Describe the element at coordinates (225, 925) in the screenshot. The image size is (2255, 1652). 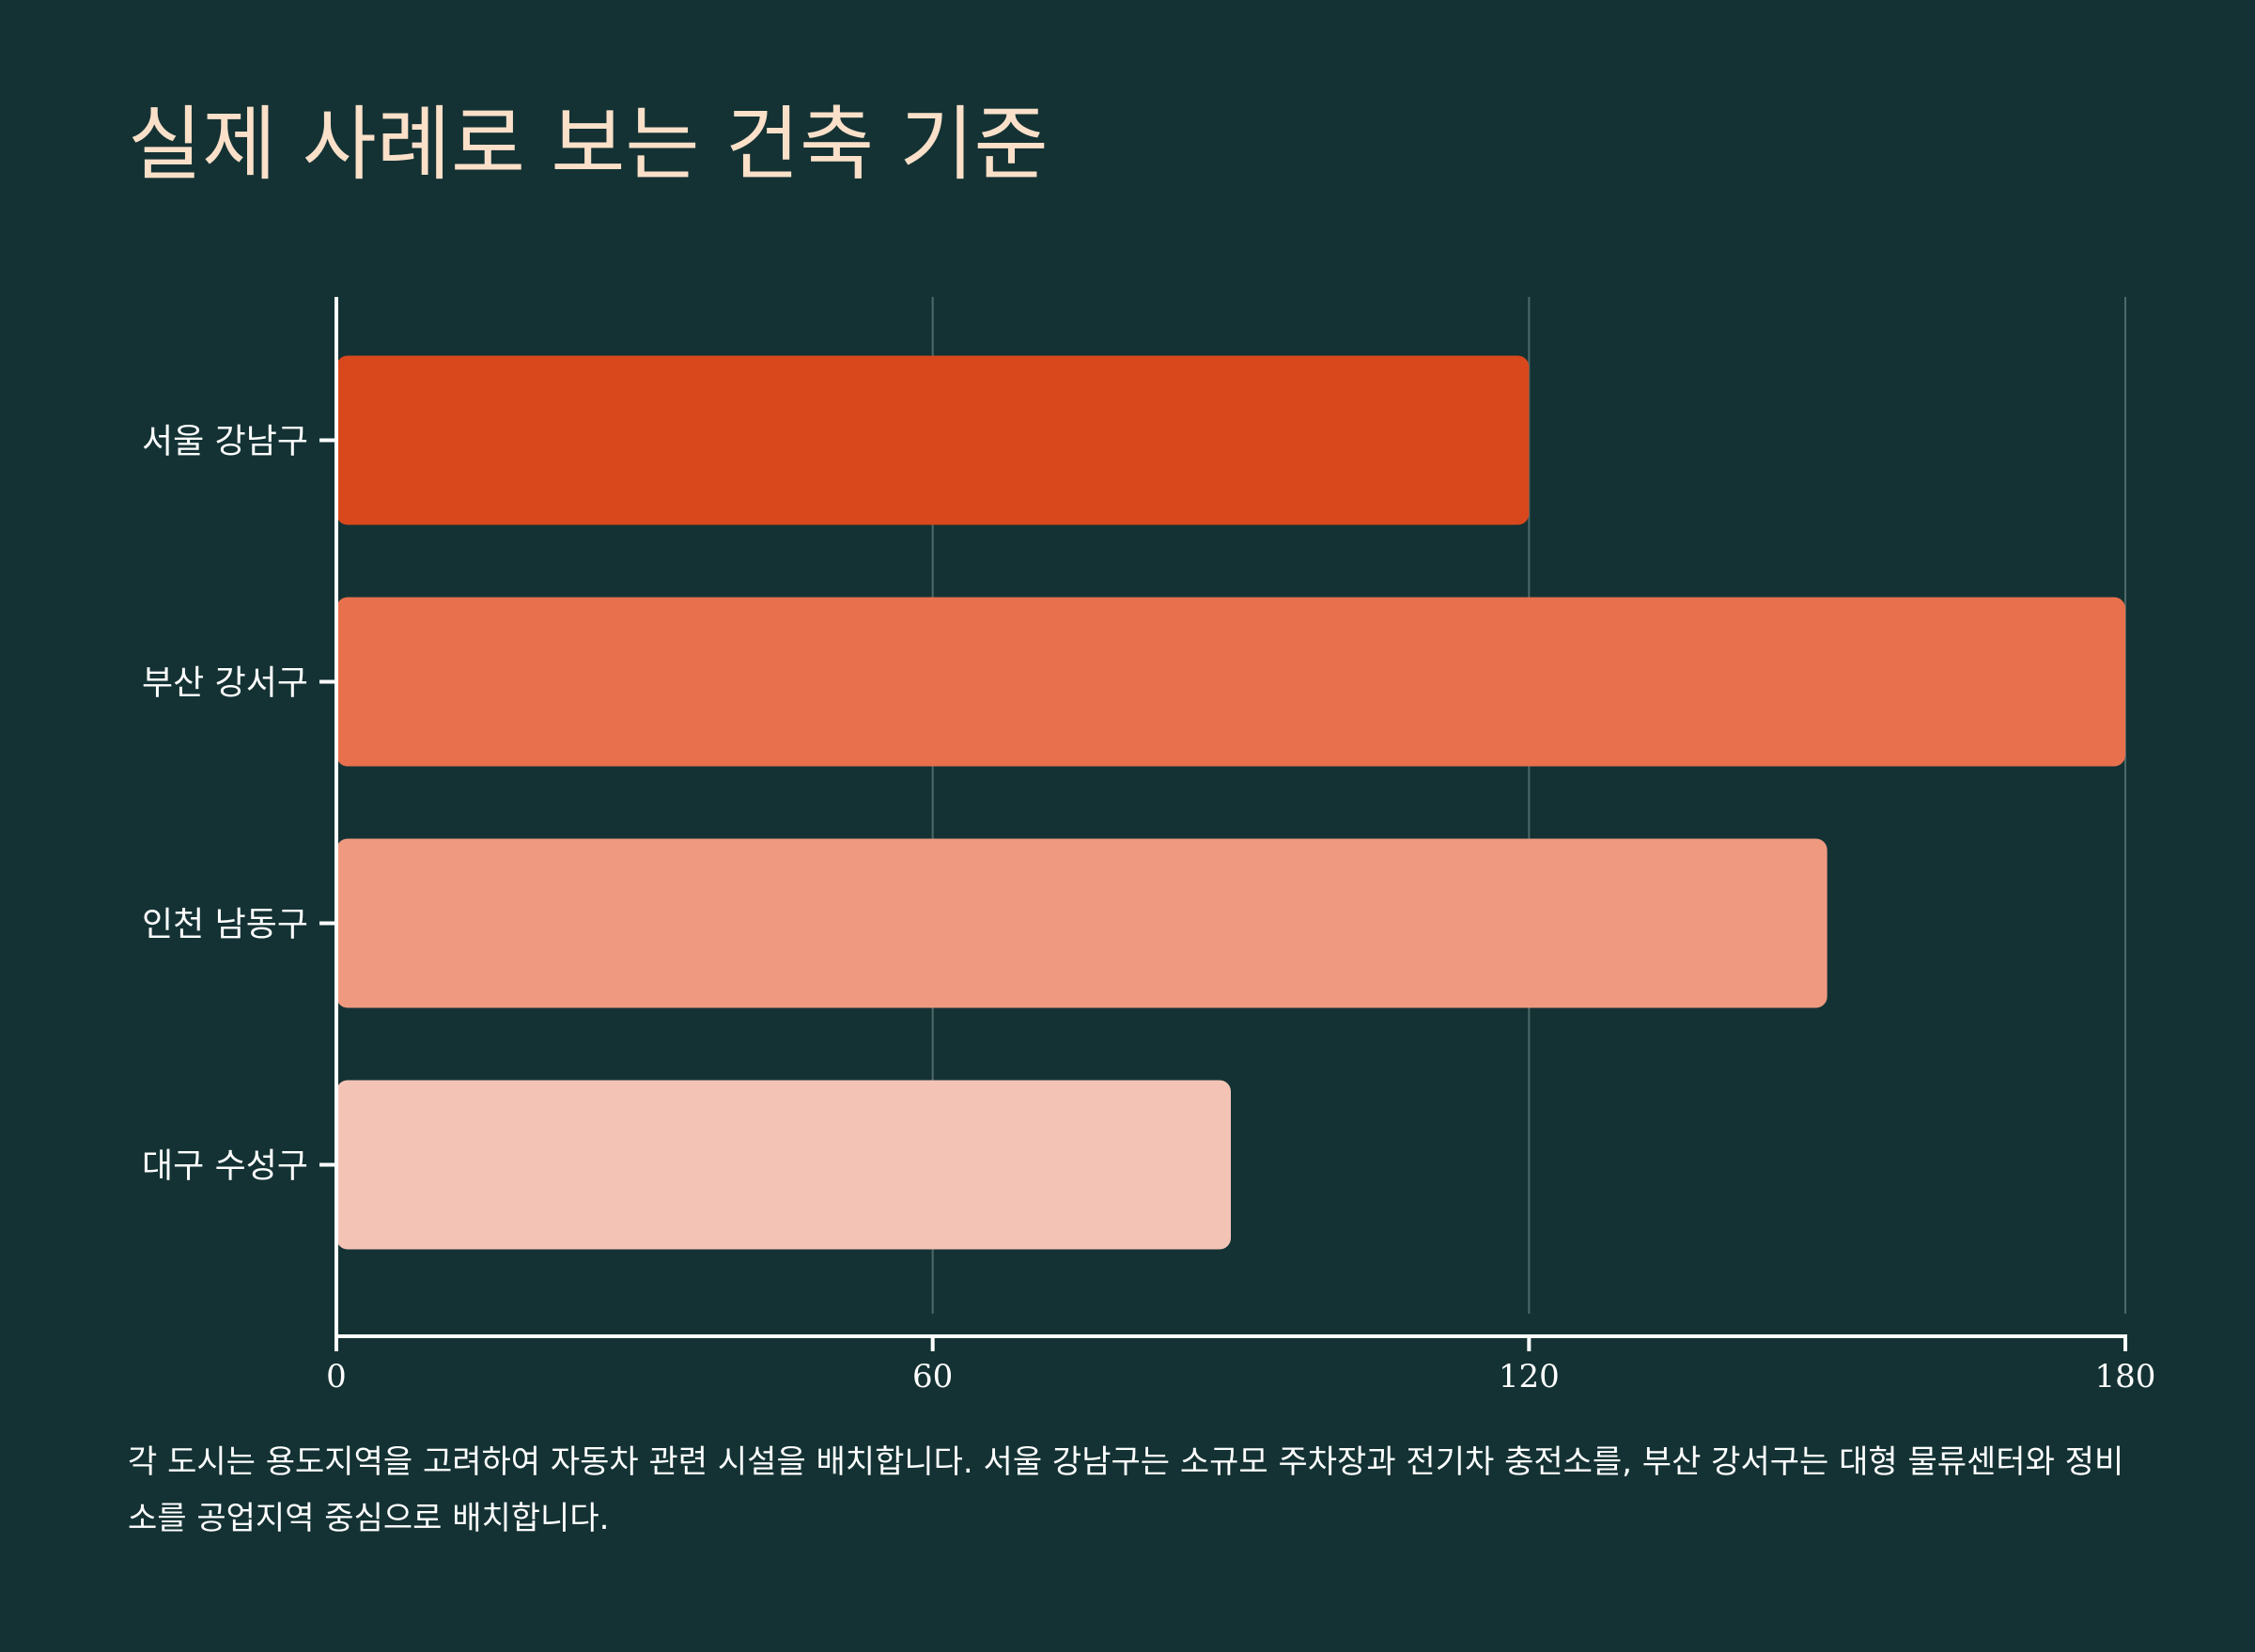
I see `category-label: 인천 남동구` at that location.